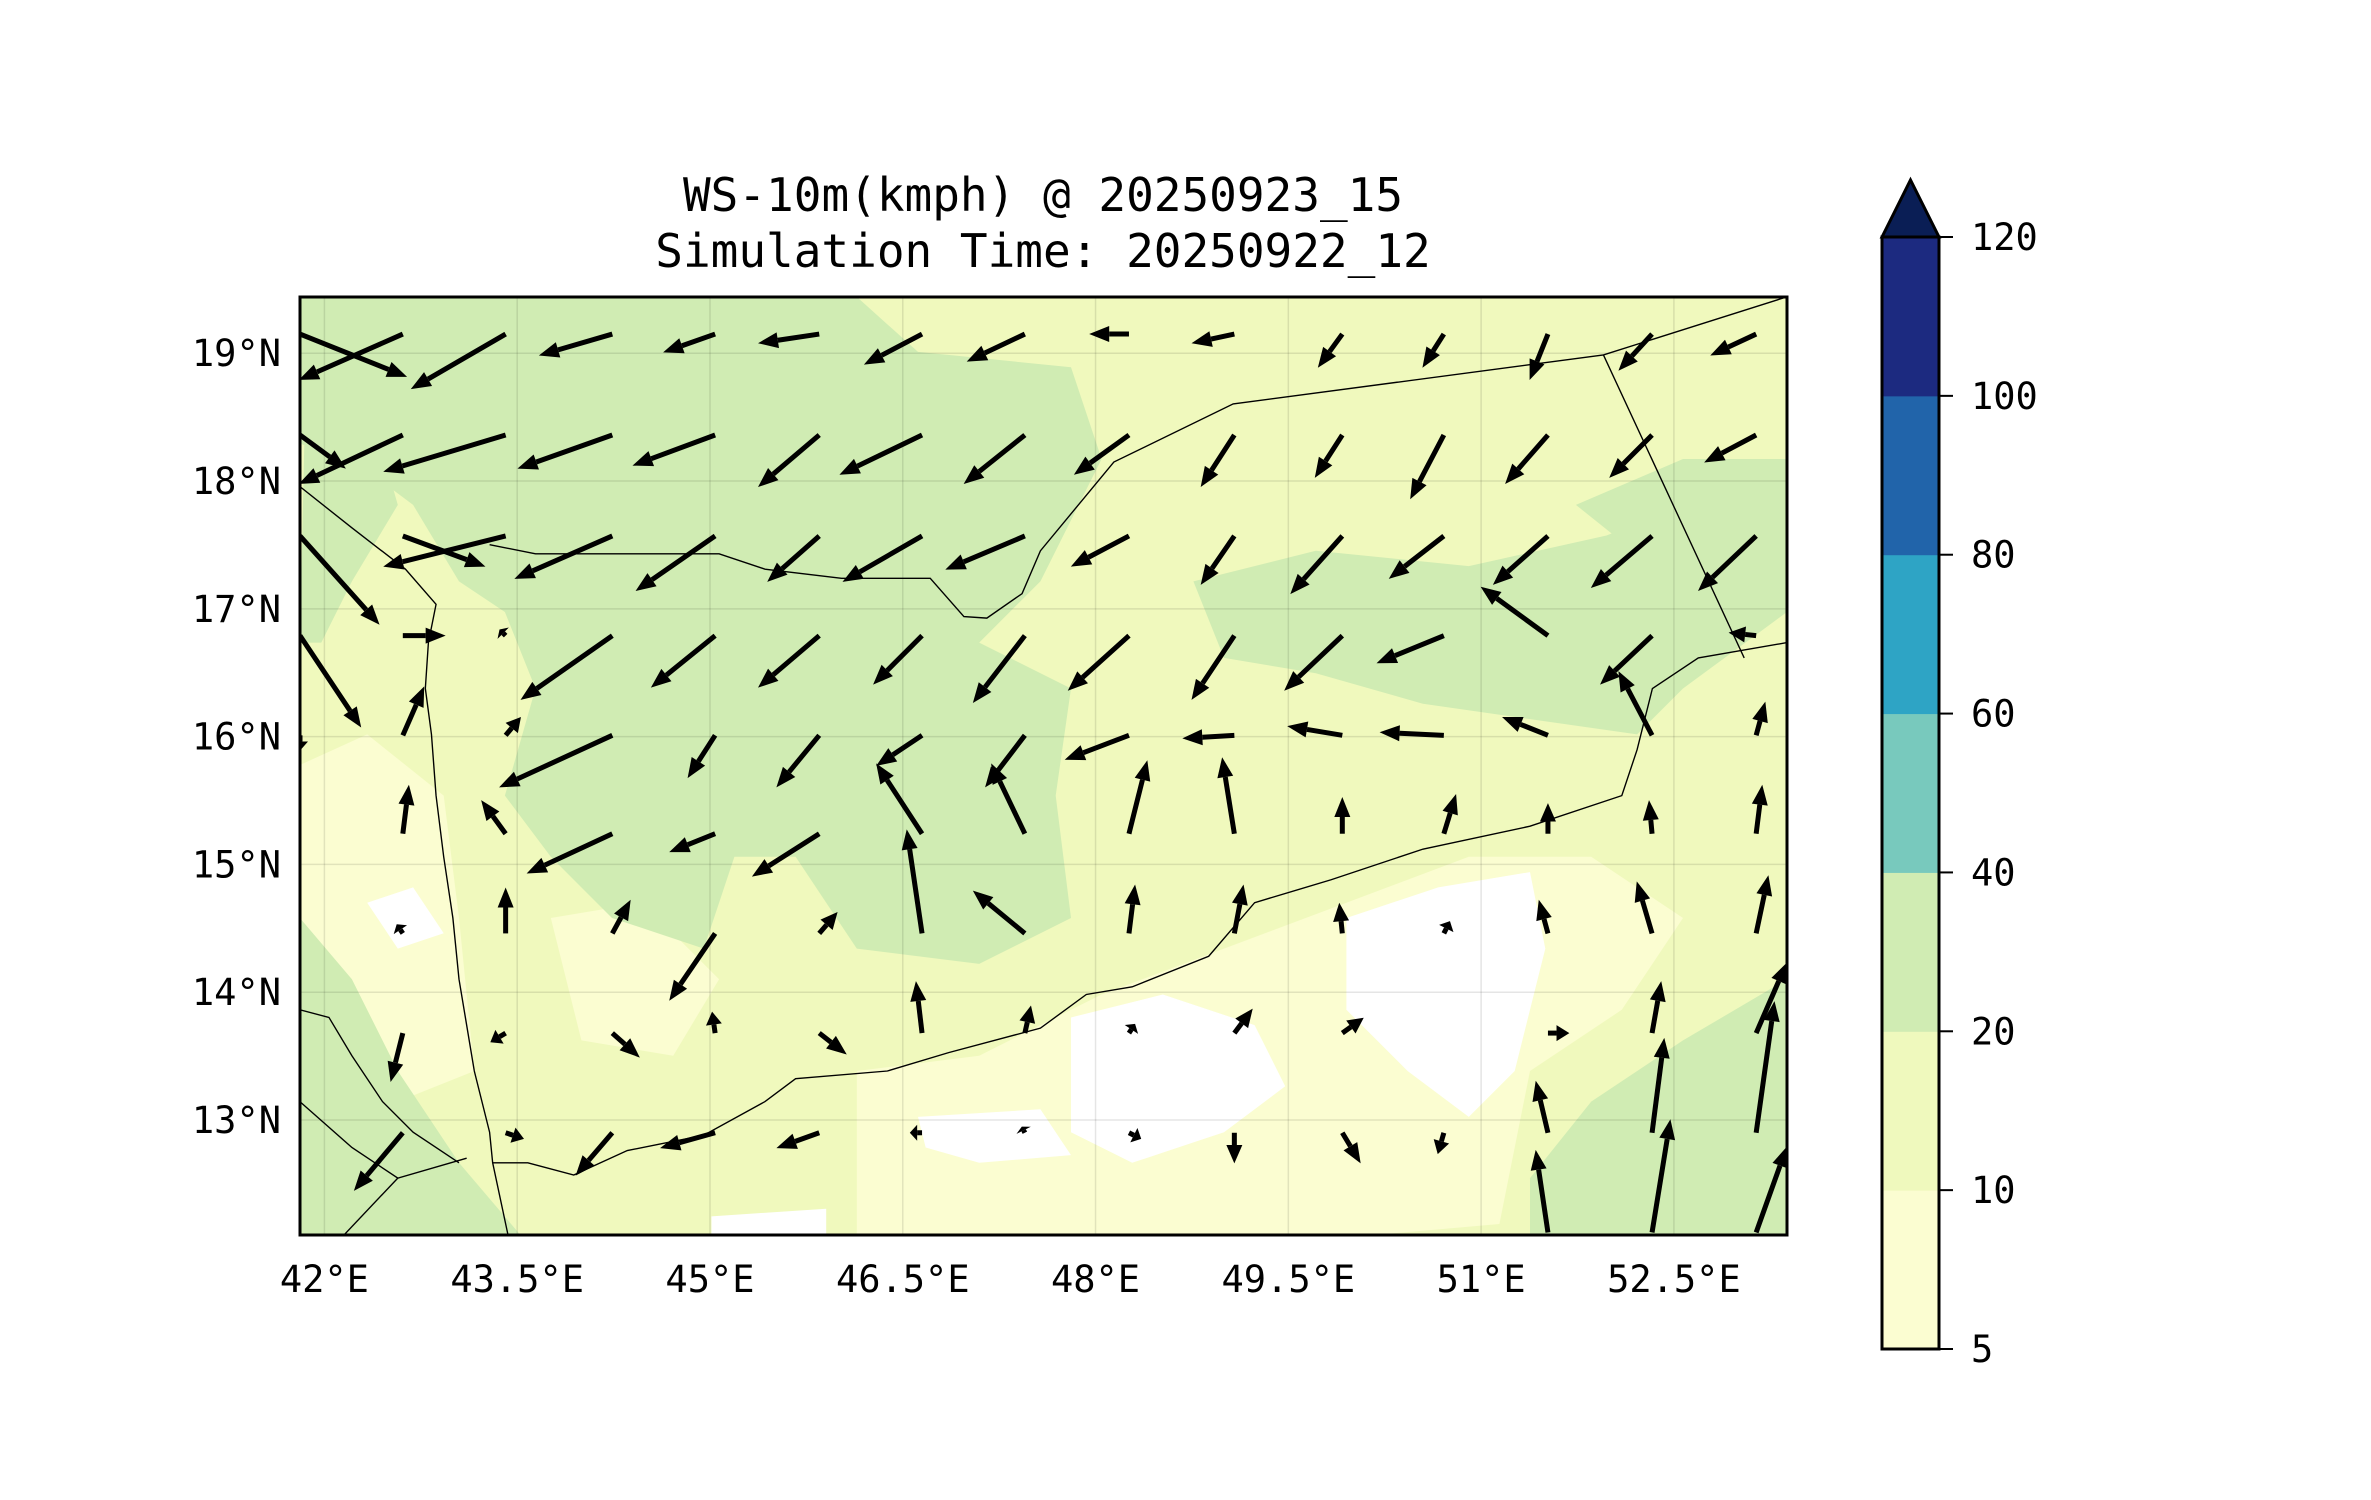  Describe the element at coordinates (236, 992) in the screenshot. I see `y-tick-label: 14°N` at that location.